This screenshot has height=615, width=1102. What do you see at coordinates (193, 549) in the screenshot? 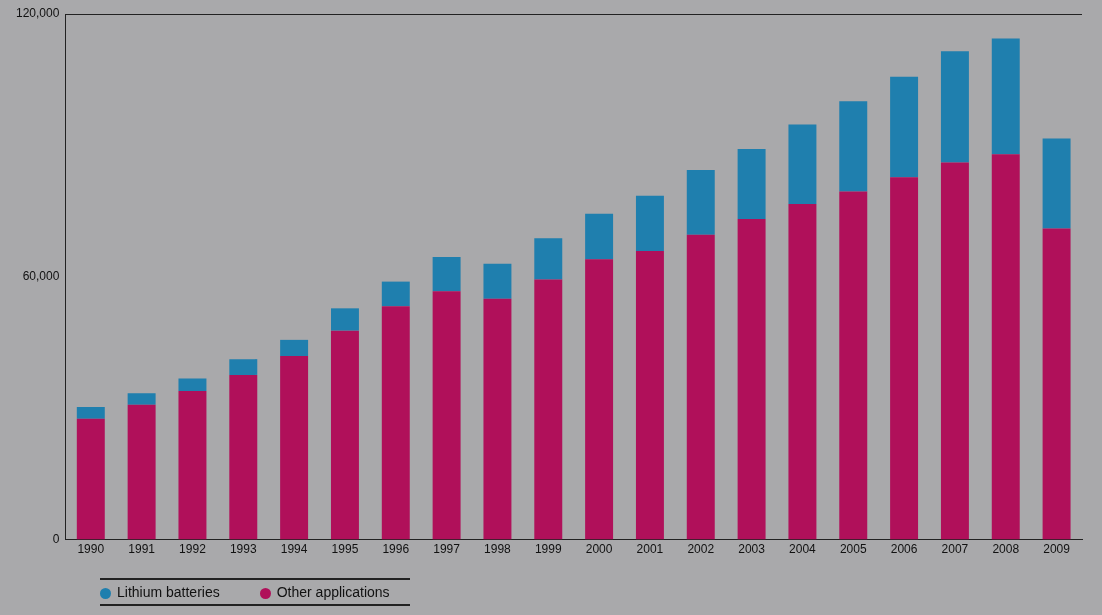
I see `x-tick-label: 1992` at bounding box center [193, 549].